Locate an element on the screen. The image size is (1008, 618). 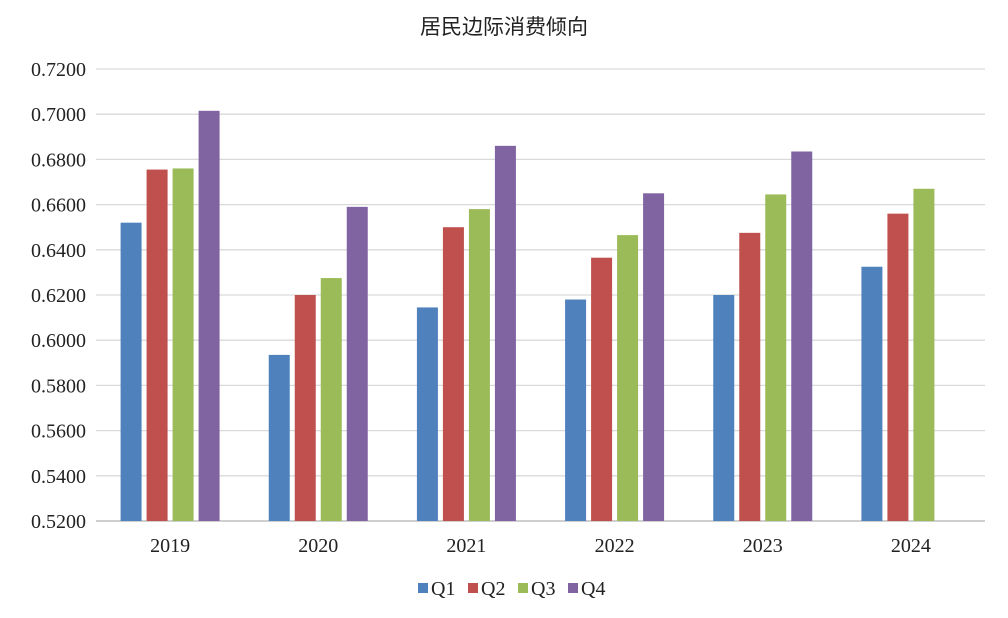
legend-label-q4: Q4 is located at coordinates (593, 589).